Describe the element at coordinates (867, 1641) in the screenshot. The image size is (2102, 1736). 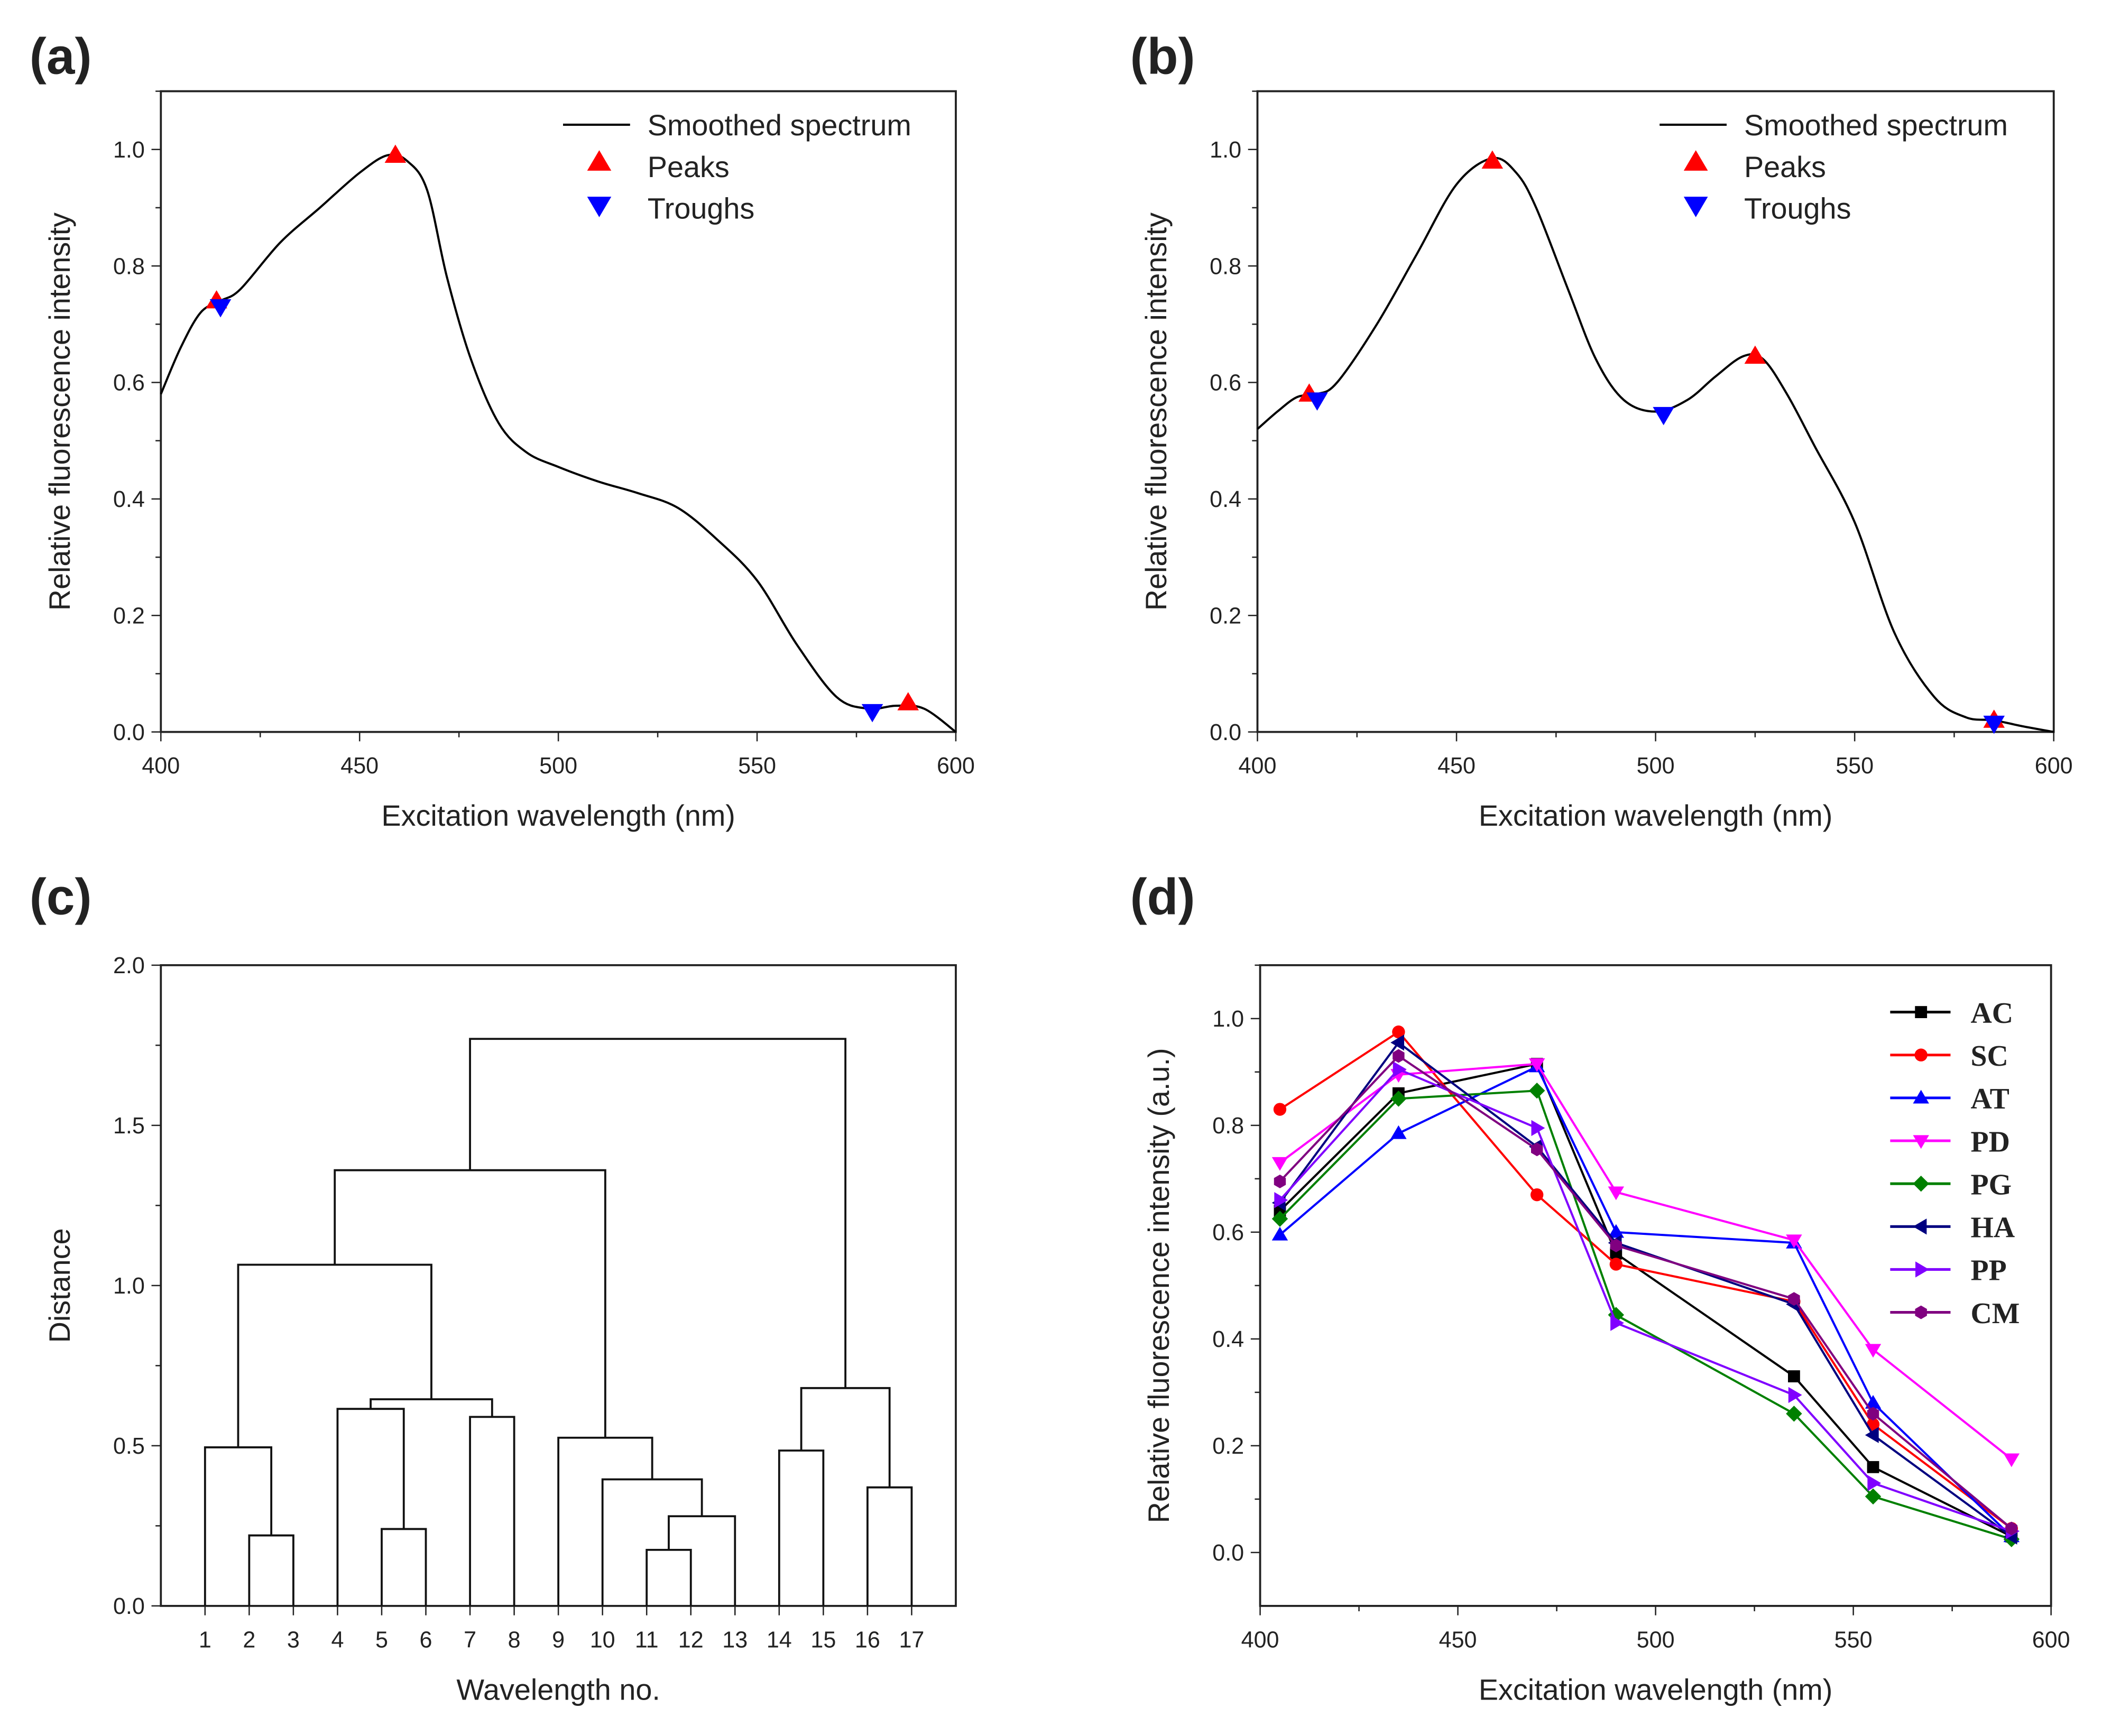
I see `x-tick-label: 16` at that location.